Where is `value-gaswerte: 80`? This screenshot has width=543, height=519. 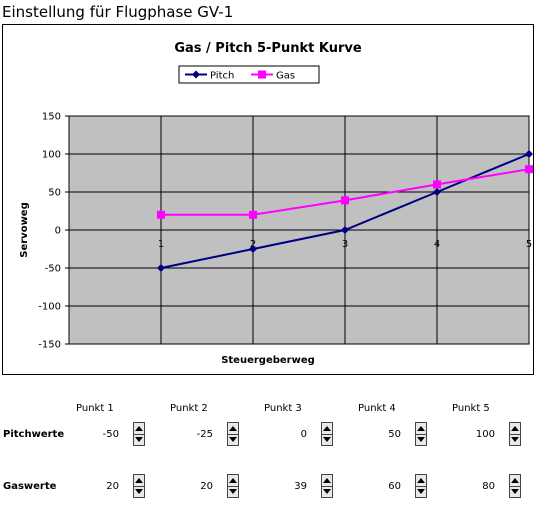 value-gaswerte: 80 is located at coordinates (488, 486).